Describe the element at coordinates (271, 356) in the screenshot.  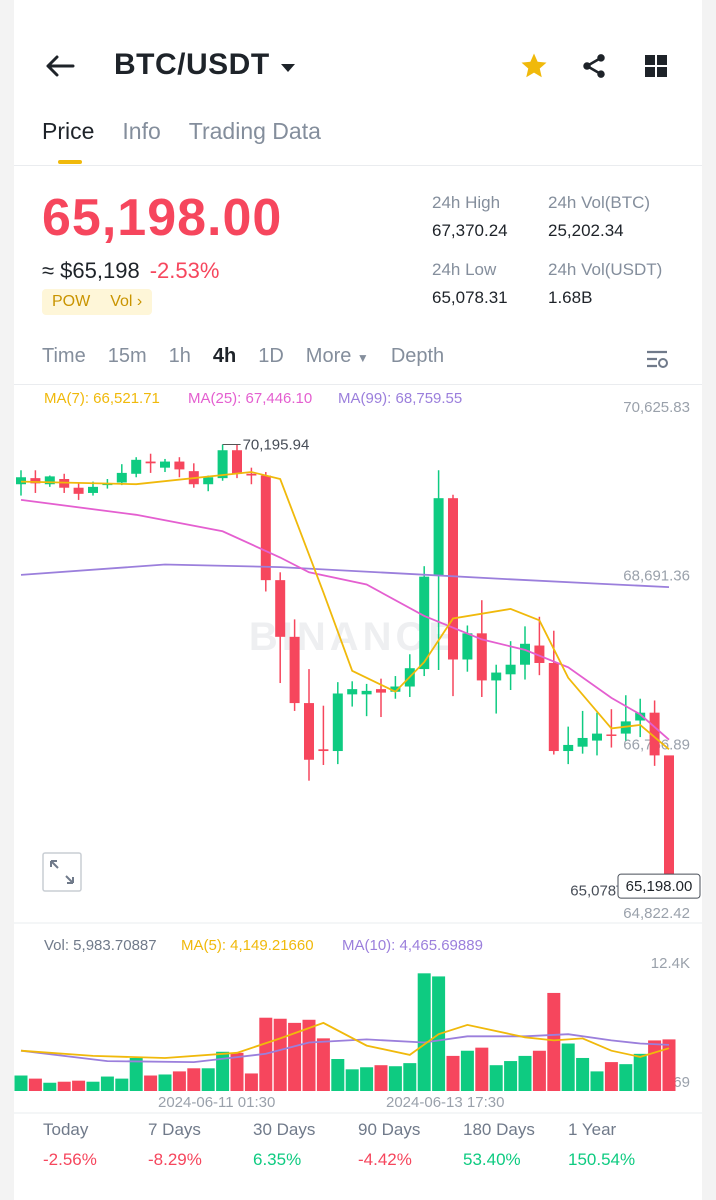
I see `timeframe-1d: 1D` at that location.